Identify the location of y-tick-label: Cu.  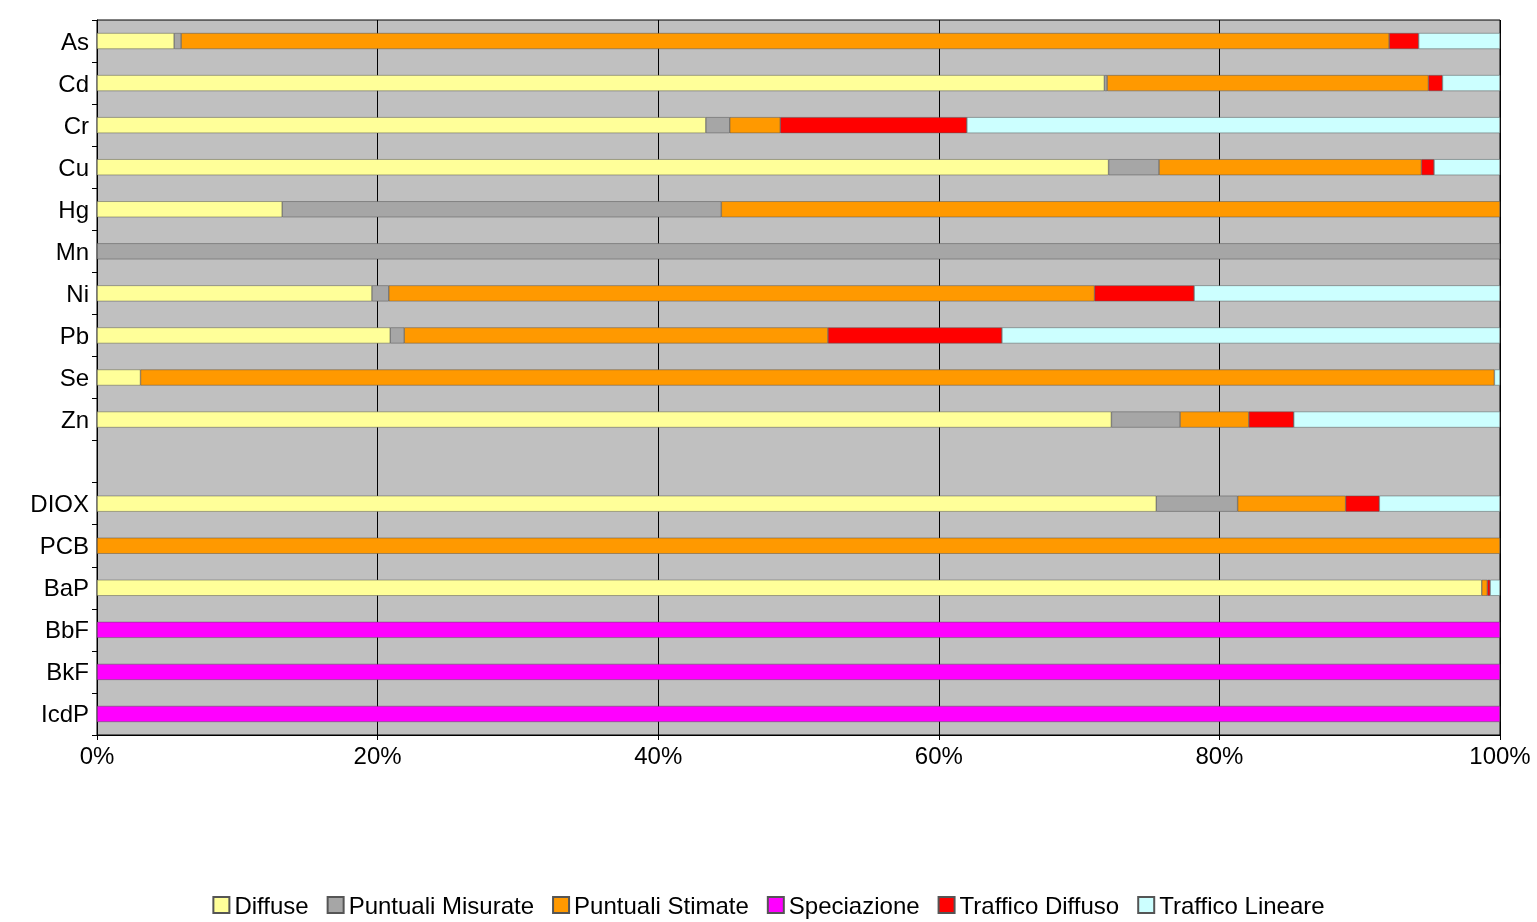
(73, 167).